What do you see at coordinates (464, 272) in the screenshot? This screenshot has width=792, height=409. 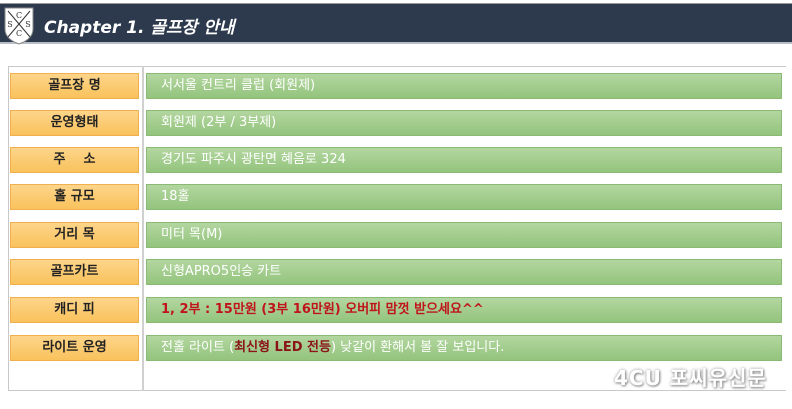 I see `row-value: 신형APRO5인승 카트` at bounding box center [464, 272].